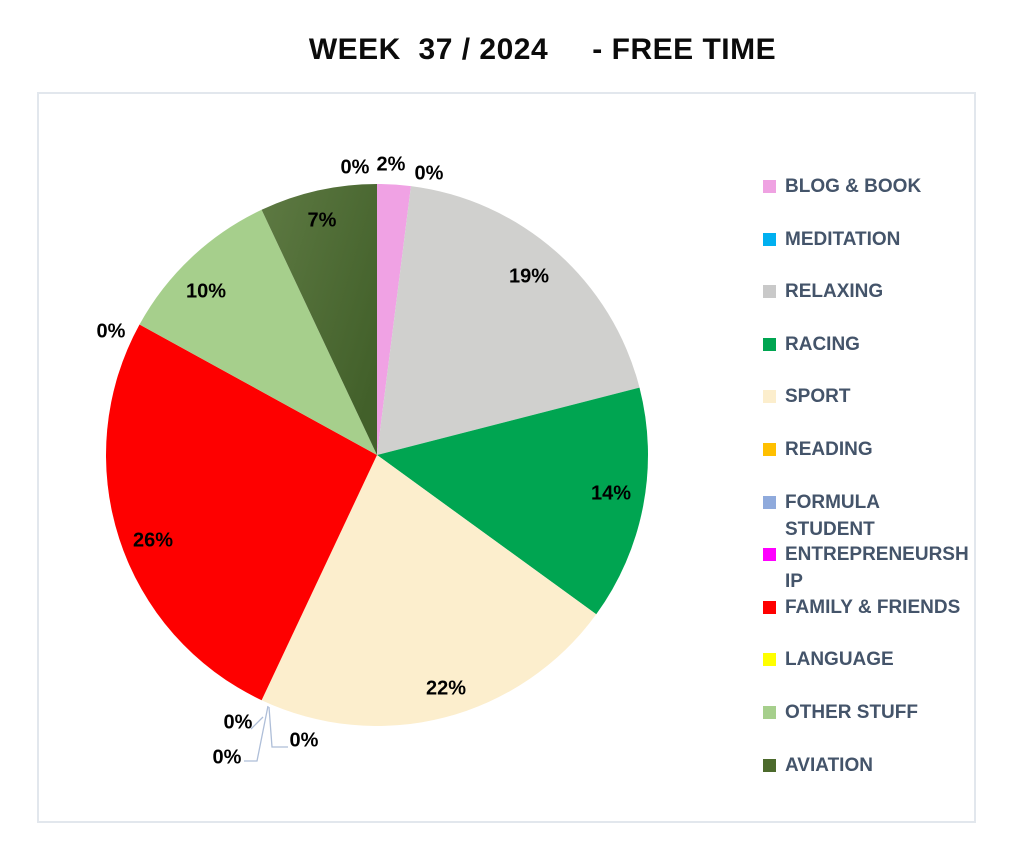  Describe the element at coordinates (769, 292) in the screenshot. I see `legend-swatch-relaxing` at that location.